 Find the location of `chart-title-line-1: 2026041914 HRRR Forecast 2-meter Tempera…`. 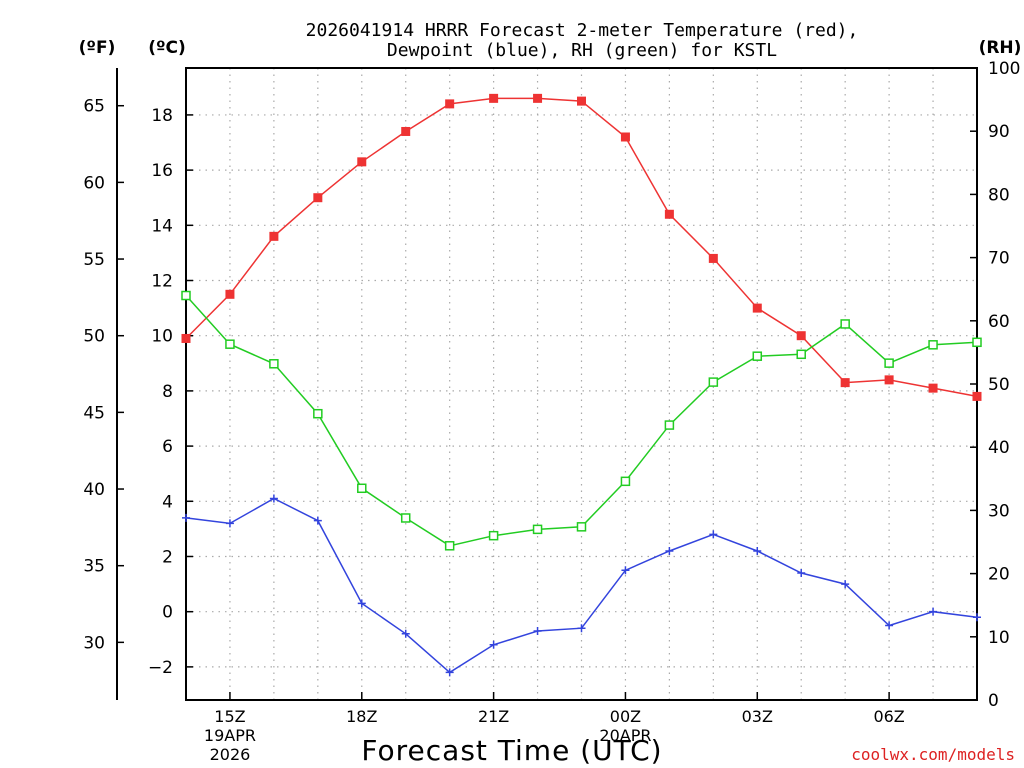

chart-title-line-1: 2026041914 HRRR Forecast 2-meter Tempera… is located at coordinates (582, 30).